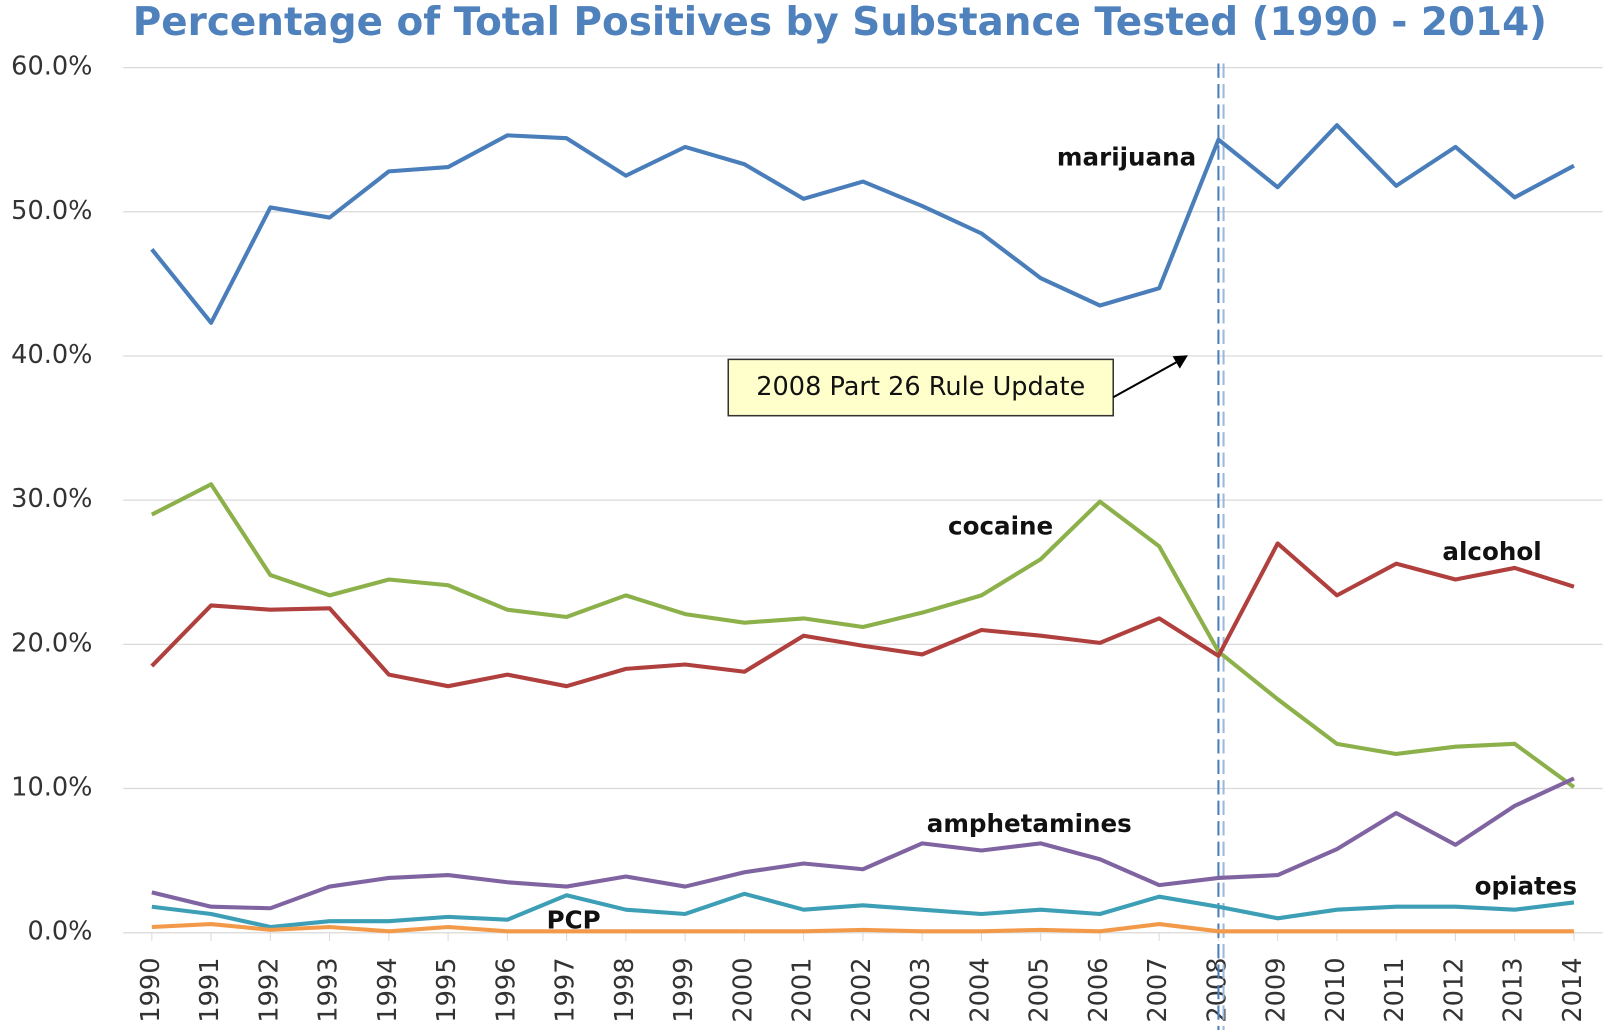 Image resolution: width=1606 pixels, height=1030 pixels. Describe the element at coordinates (51, 355) in the screenshot. I see `y-tick-label: 40.0%` at that location.